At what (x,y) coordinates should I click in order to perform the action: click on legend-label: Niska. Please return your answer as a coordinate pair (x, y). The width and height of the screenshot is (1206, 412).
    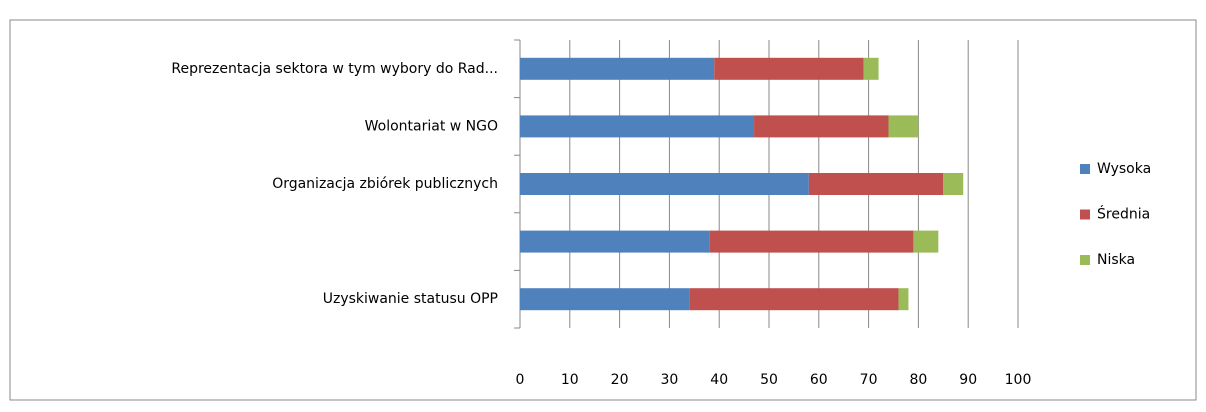
    Looking at the image, I should click on (1116, 260).